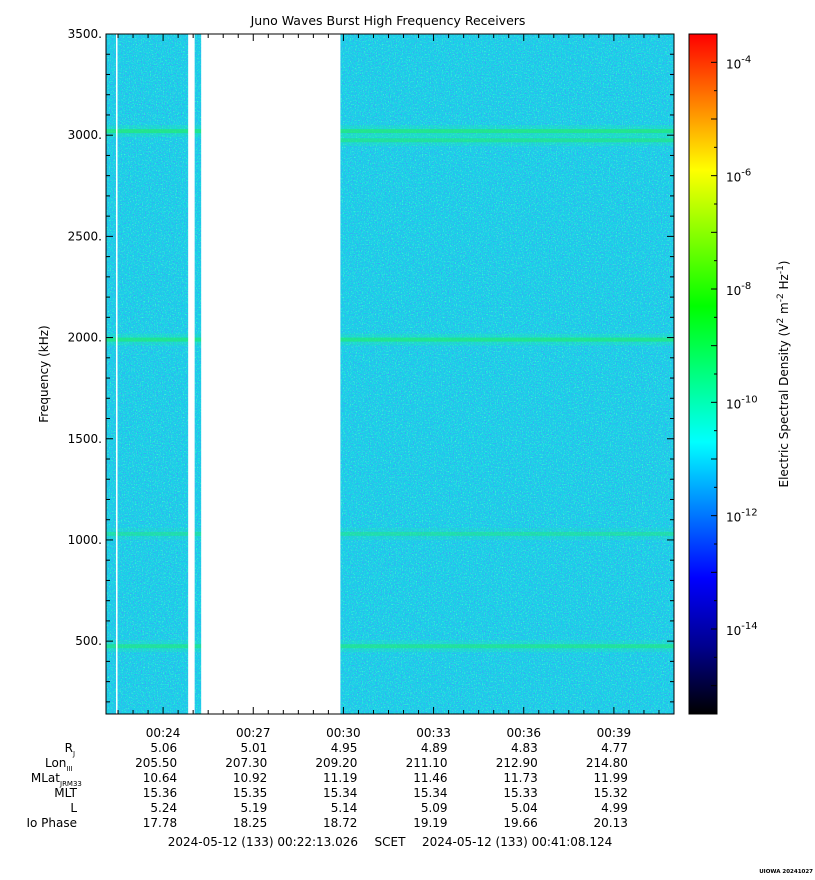  What do you see at coordinates (44, 373) in the screenshot?
I see `y-axis-label: Frequency (kHz)` at bounding box center [44, 373].